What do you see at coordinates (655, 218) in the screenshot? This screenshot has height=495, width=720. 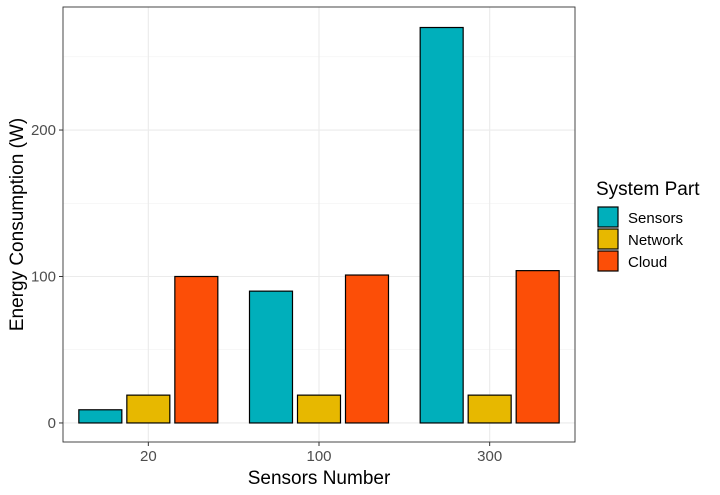 I see `legend-label-sensors: Sensors` at bounding box center [655, 218].